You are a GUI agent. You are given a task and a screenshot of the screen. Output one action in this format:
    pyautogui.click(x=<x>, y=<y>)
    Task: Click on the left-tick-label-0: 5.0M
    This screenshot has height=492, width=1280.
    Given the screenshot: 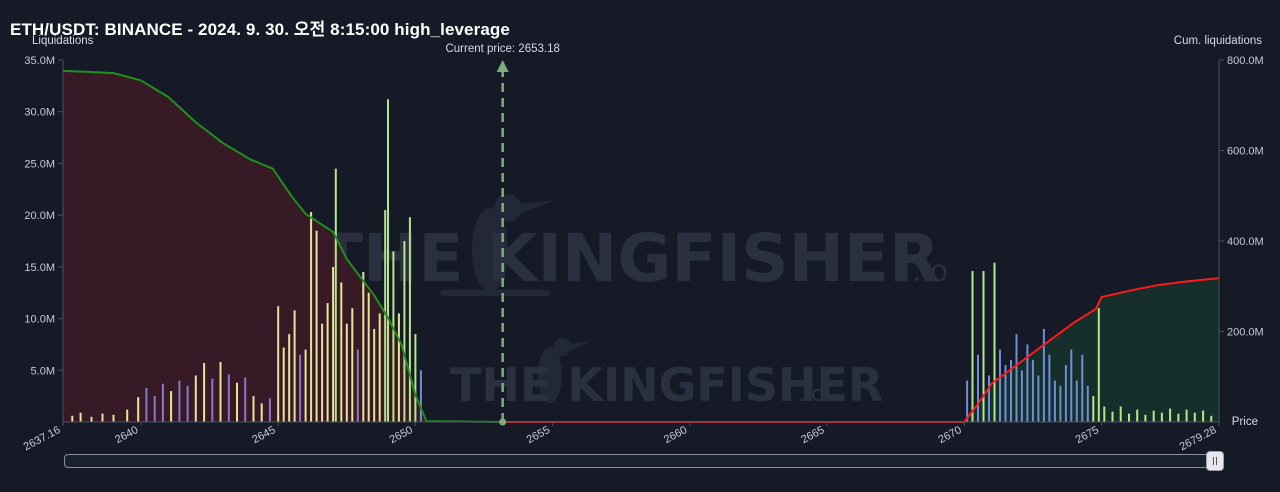 What is the action you would take?
    pyautogui.click(x=43, y=371)
    